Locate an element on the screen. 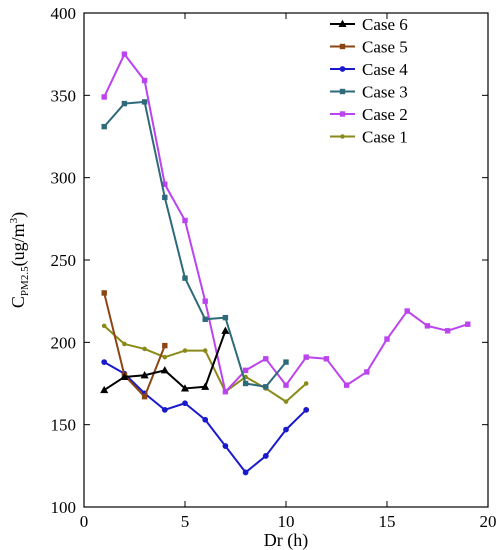 The width and height of the screenshot is (503, 550). x-tick-label: 15 is located at coordinates (387, 521).